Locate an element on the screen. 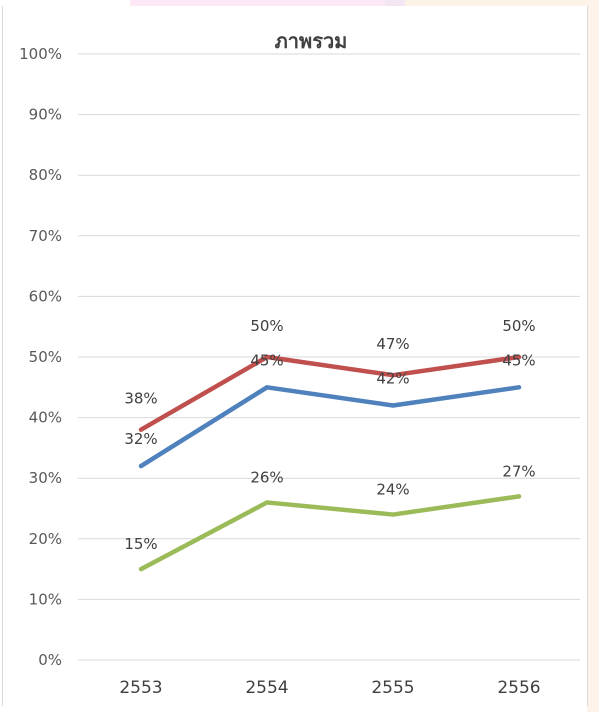 This screenshot has height=712, width=599. y-tick-label: 20% is located at coordinates (45, 539).